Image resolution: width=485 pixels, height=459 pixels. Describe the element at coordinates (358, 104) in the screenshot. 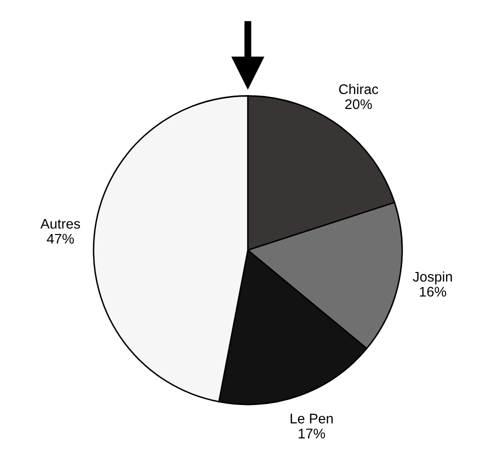

I see `data-label: 20%` at that location.